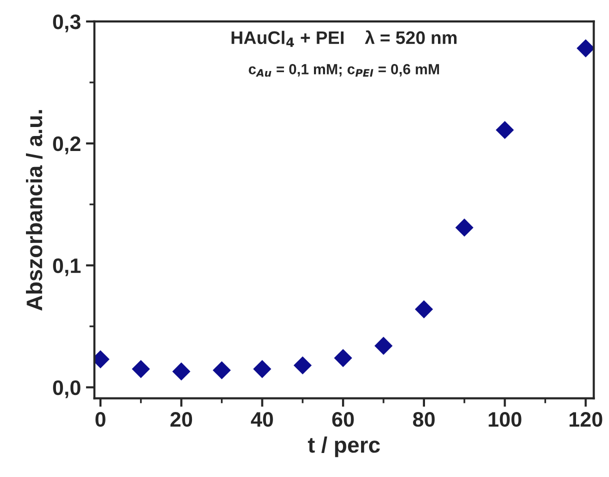 Image resolution: width=609 pixels, height=477 pixels. What do you see at coordinates (66, 23) in the screenshot?
I see `y-tick-label: 0,3` at bounding box center [66, 23].